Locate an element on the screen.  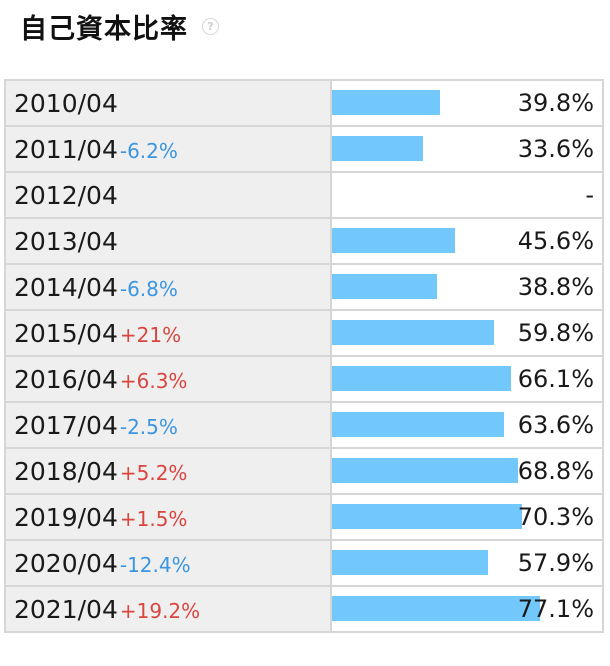
value-cell: 57.9% is located at coordinates (467, 563).